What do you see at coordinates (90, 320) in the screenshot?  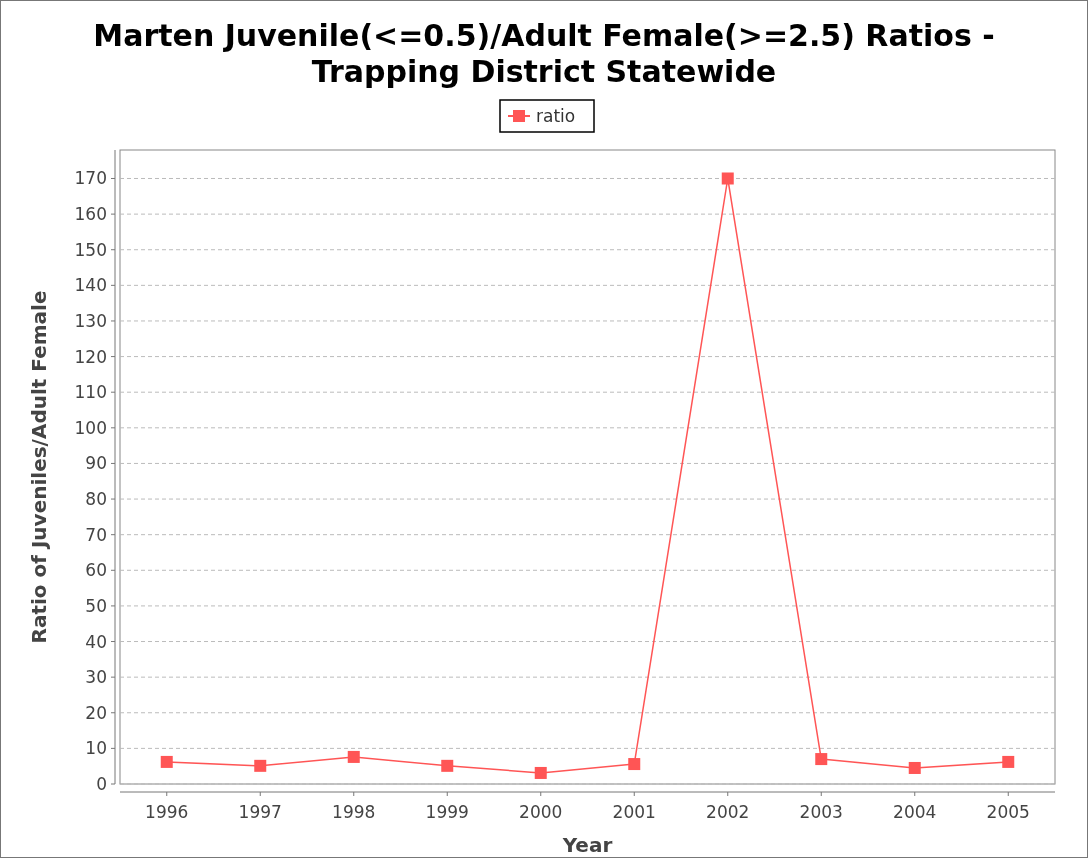 I see `y-tick-label: 130` at bounding box center [90, 320].